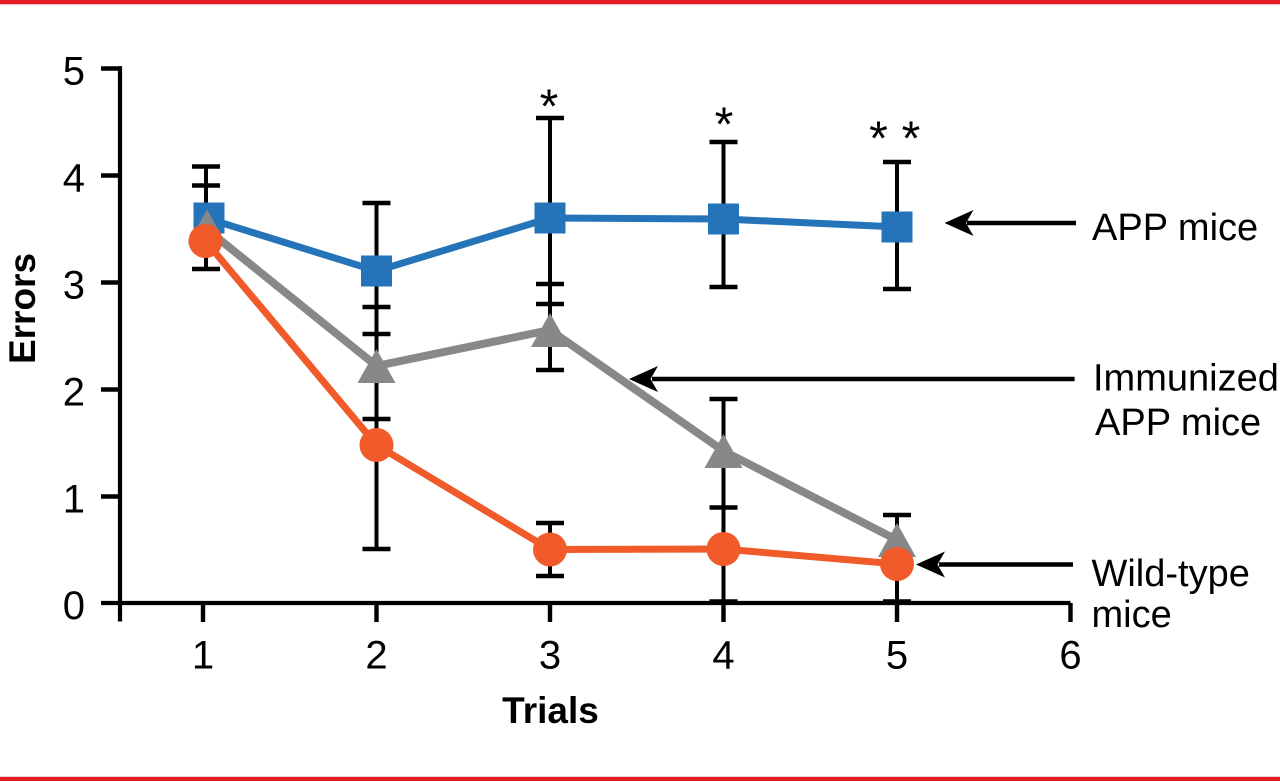 The height and width of the screenshot is (781, 1280). I want to click on svg-text: 6, so click(1070, 656).